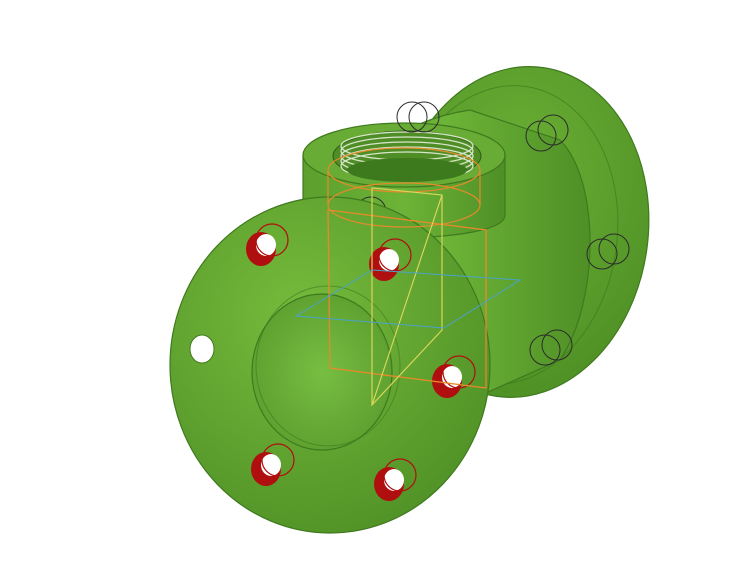 This screenshot has width=734, height=562. Describe the element at coordinates (202, 349) in the screenshot. I see `bolt-hole` at that location.